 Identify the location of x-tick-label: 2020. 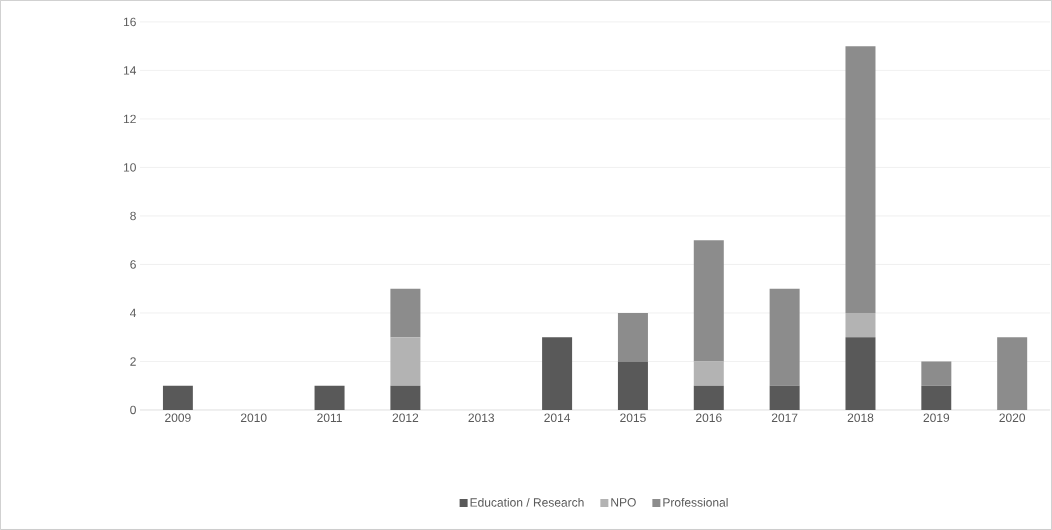
(1012, 418).